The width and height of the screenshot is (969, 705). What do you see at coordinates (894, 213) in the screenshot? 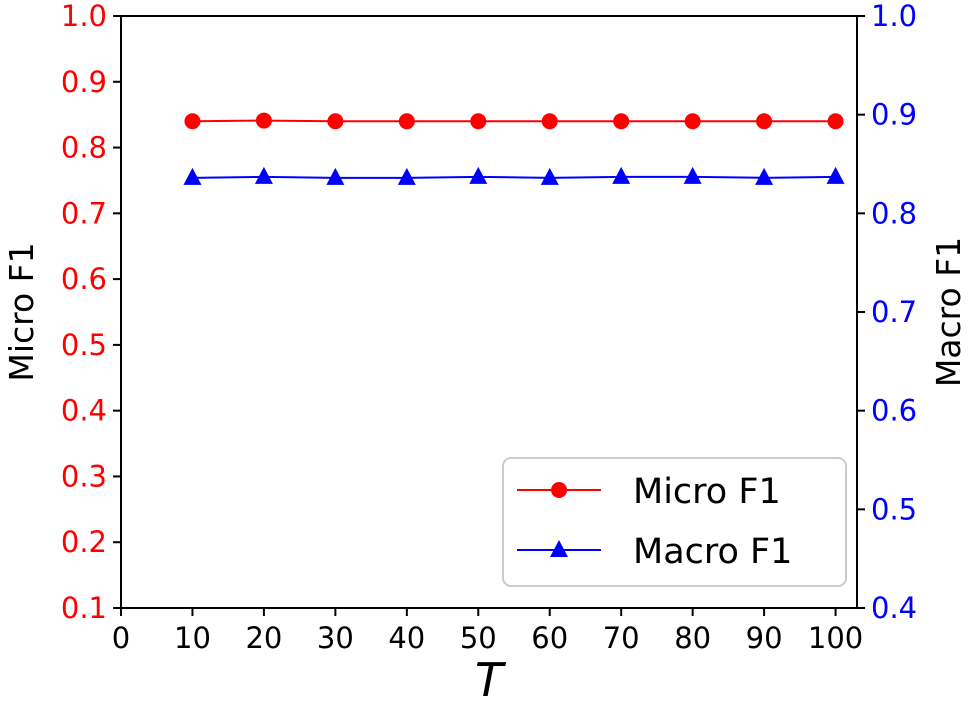
I see `y-right-tick-label: 0.8` at bounding box center [894, 213].